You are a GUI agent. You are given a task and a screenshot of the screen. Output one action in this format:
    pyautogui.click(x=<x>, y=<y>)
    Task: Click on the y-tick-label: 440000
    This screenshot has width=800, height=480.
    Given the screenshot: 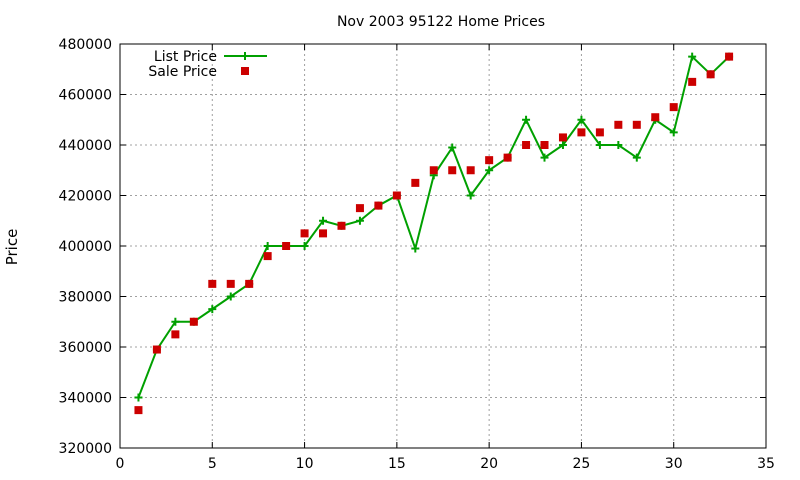 What is the action you would take?
    pyautogui.click(x=85, y=146)
    